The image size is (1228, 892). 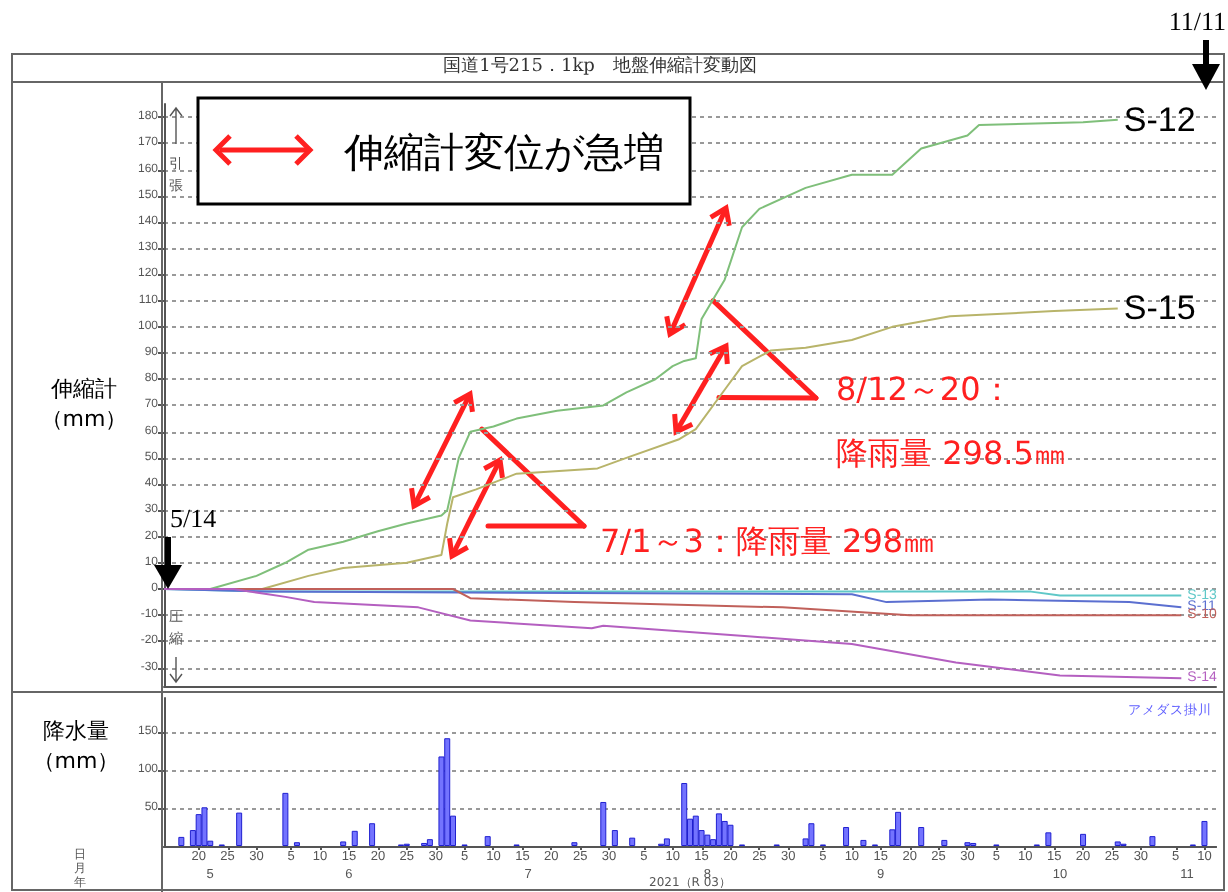 I want to click on annotation: 降雨量 298.5㎜, so click(x=951, y=453).